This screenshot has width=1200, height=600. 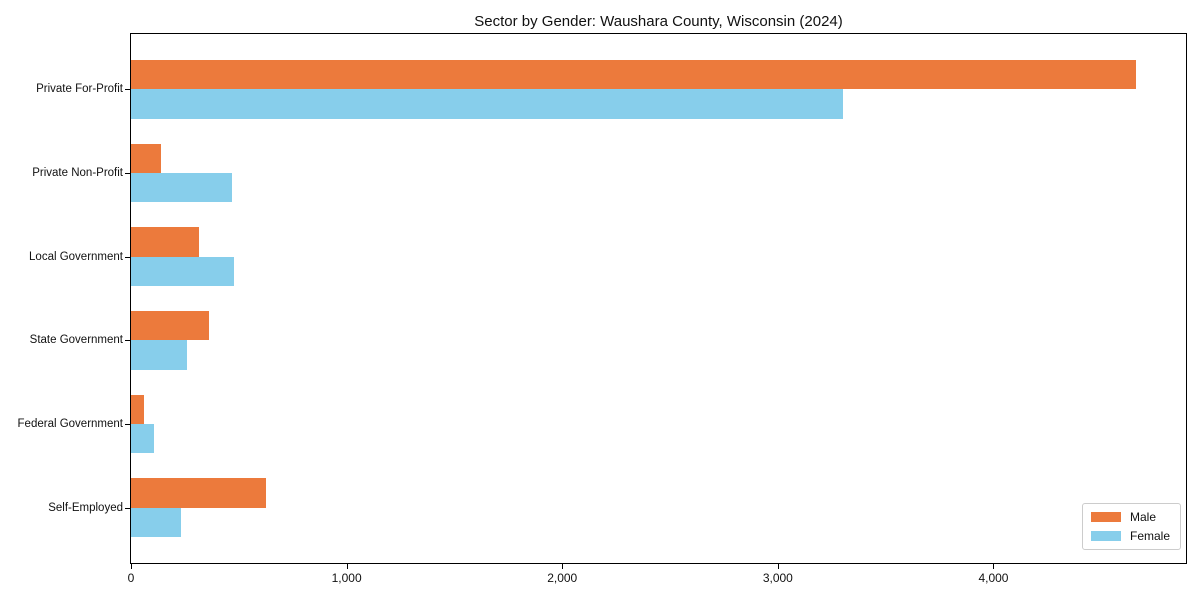 What do you see at coordinates (1131, 526) in the screenshot?
I see `legend: Male Female` at bounding box center [1131, 526].